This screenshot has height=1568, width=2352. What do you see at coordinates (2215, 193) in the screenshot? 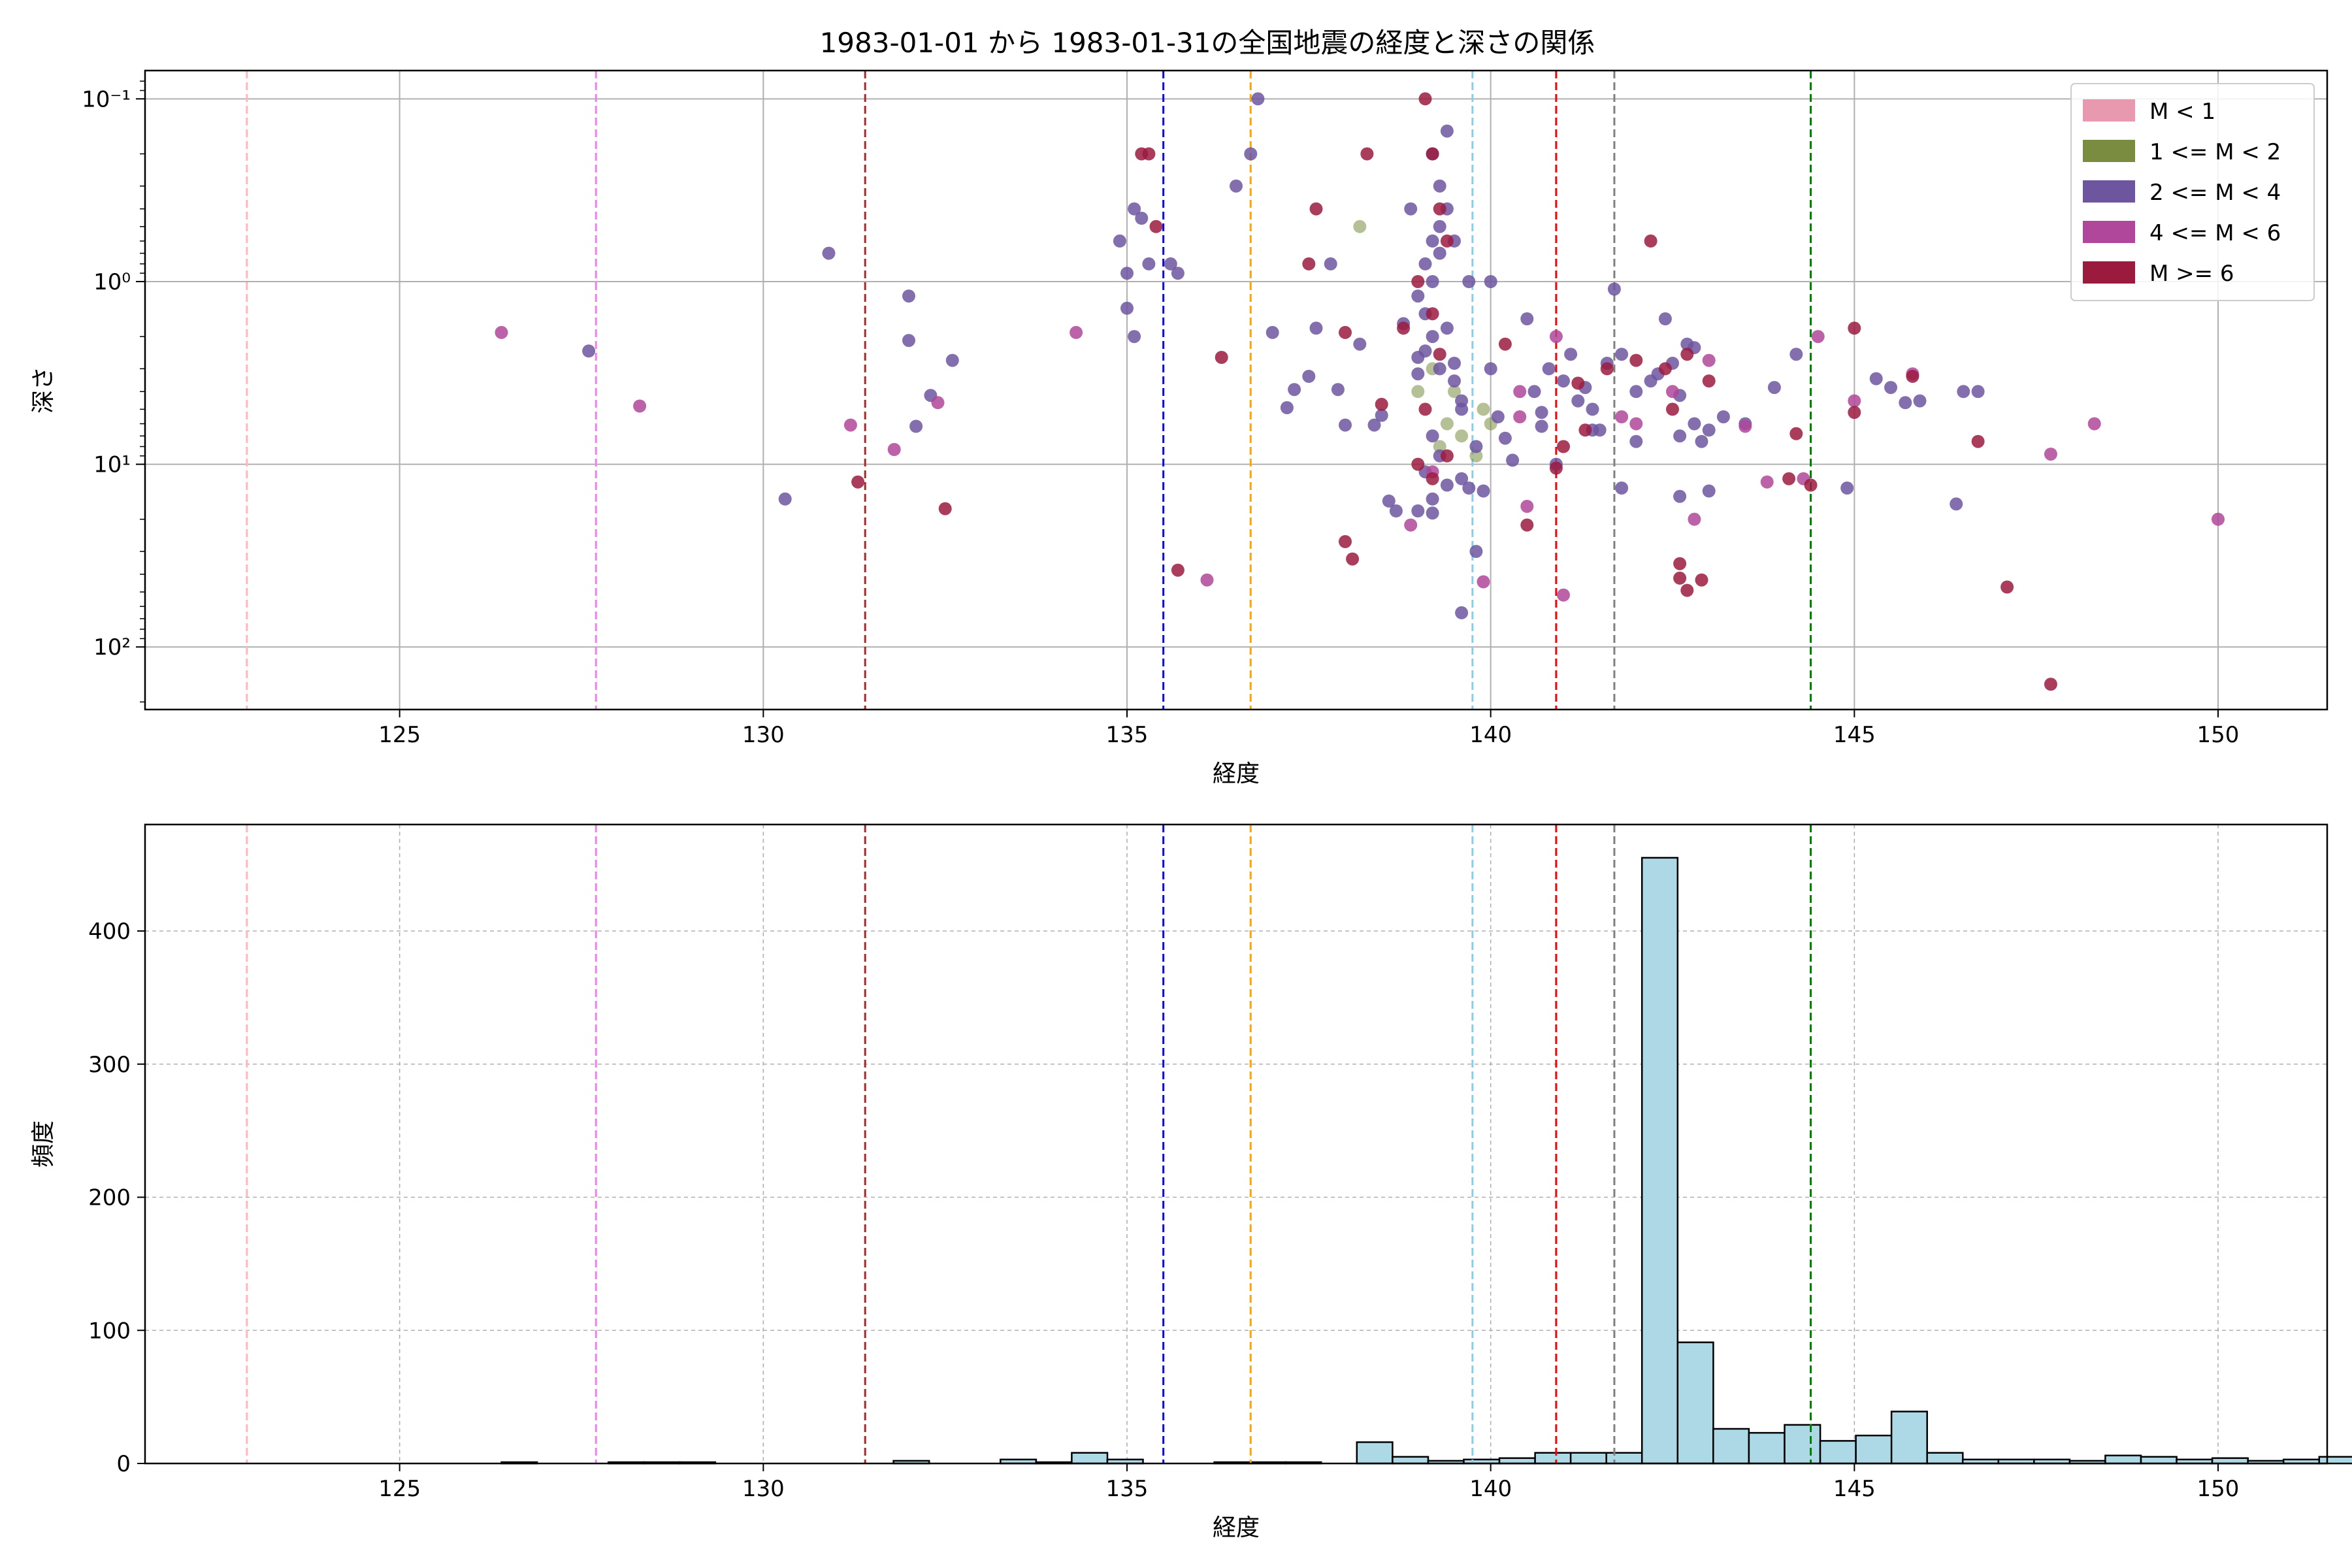
I see `legend-entry-label: 2 <= M < 4` at bounding box center [2215, 193].